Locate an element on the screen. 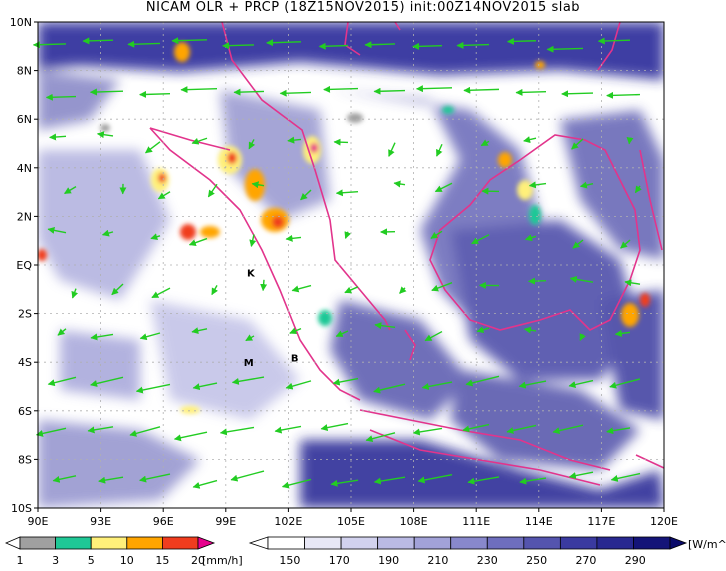  precip-colorbar-label: 3 is located at coordinates (55, 560).